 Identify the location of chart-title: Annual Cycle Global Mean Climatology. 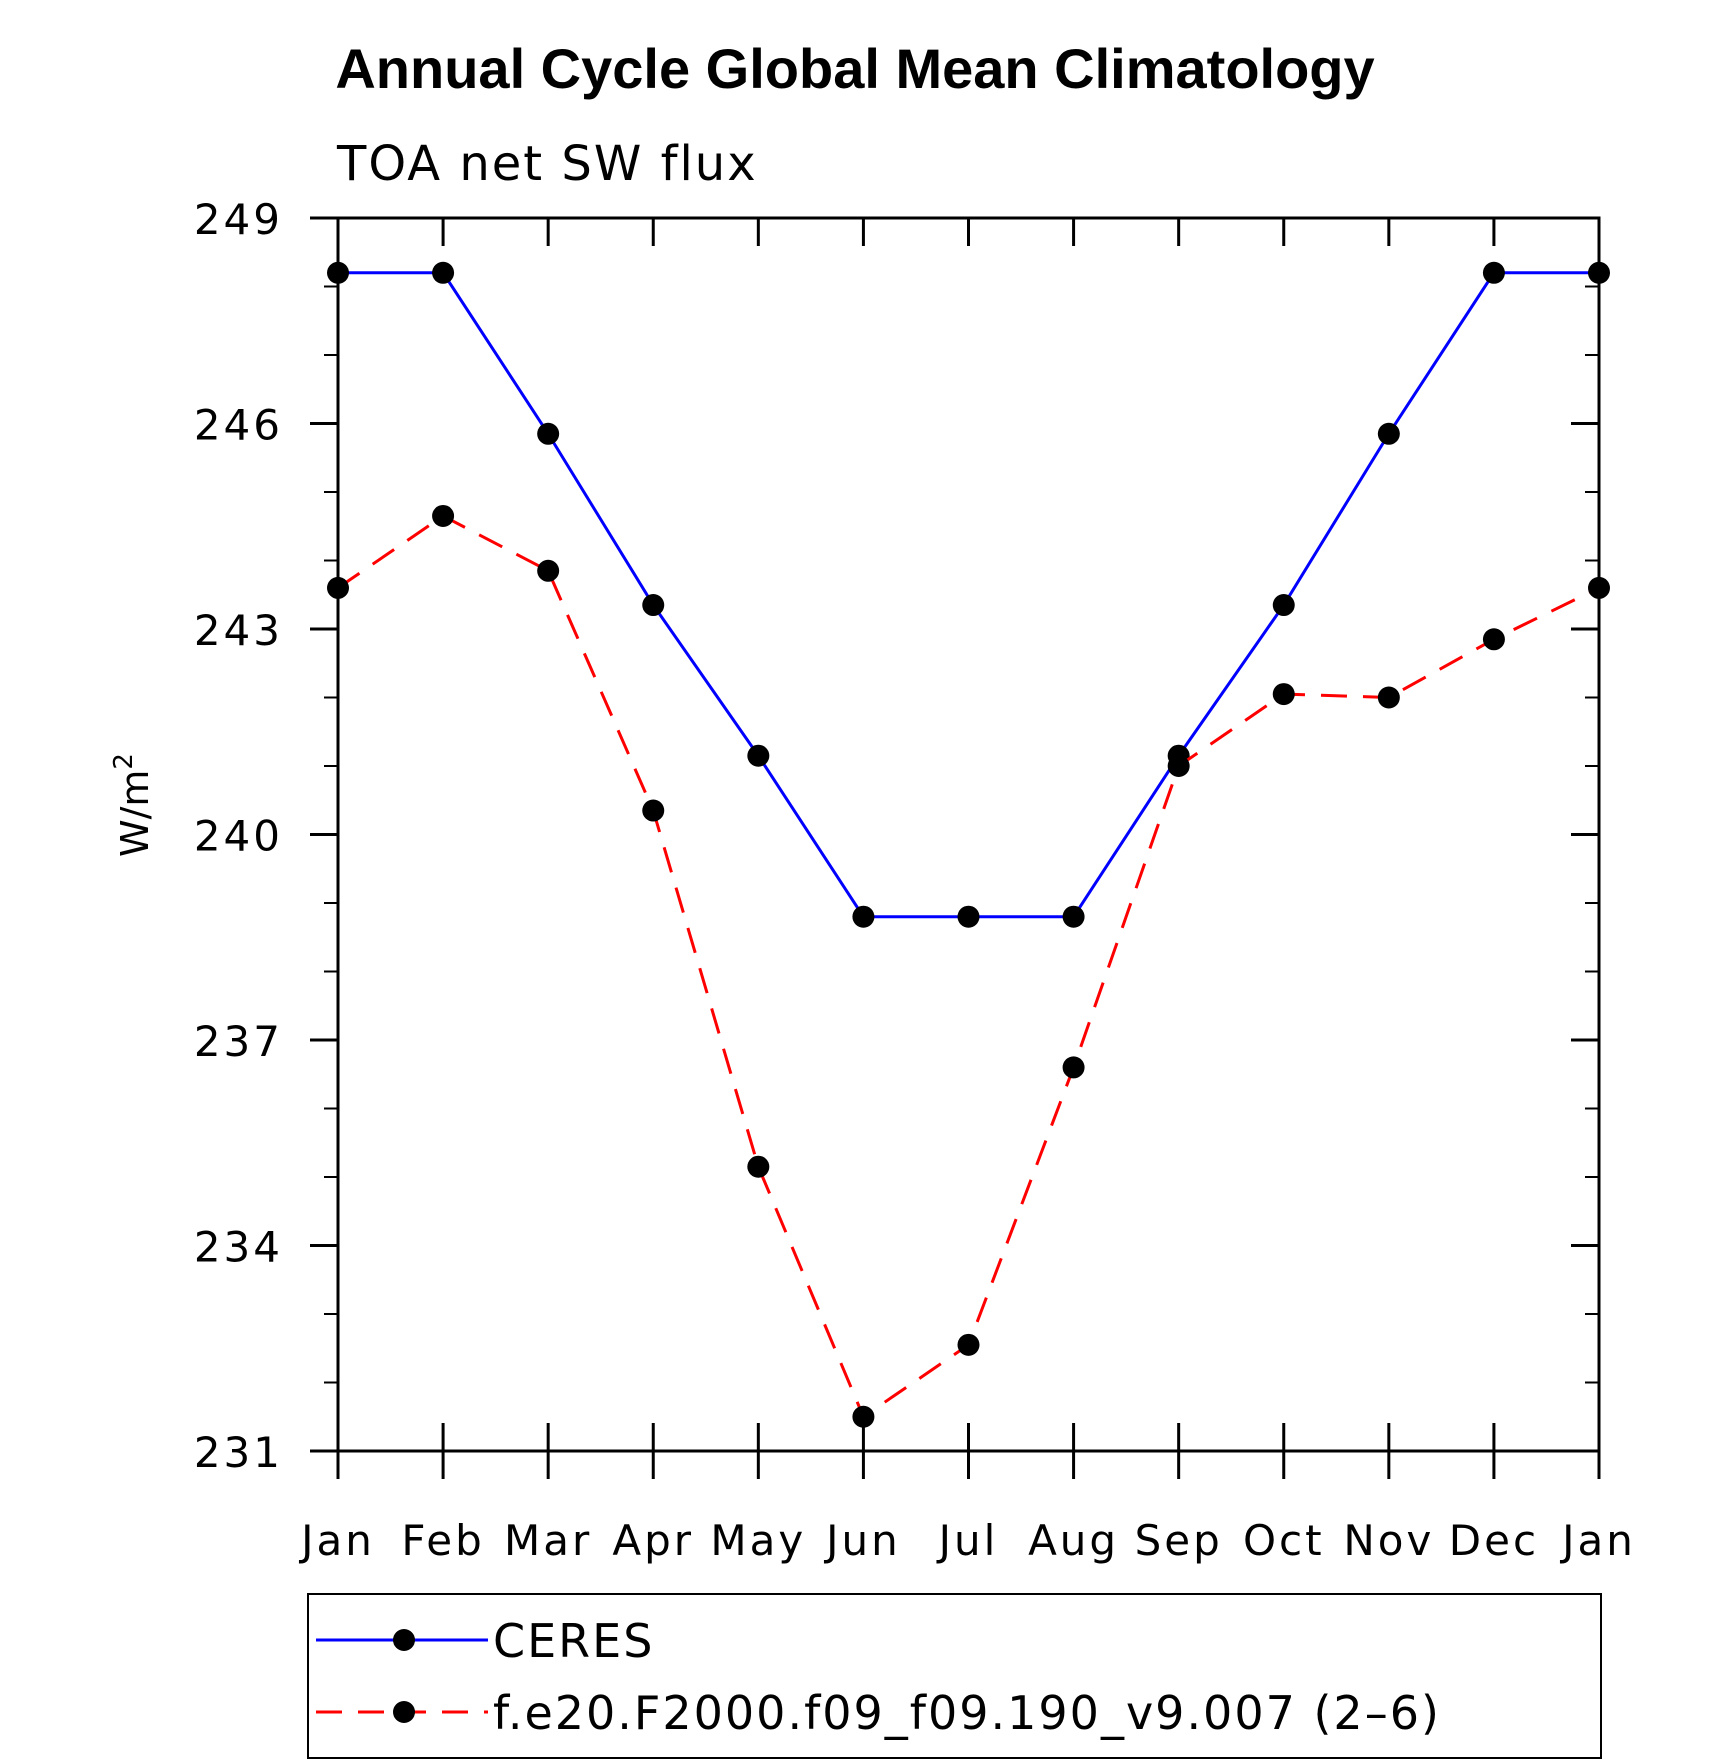
(854, 68).